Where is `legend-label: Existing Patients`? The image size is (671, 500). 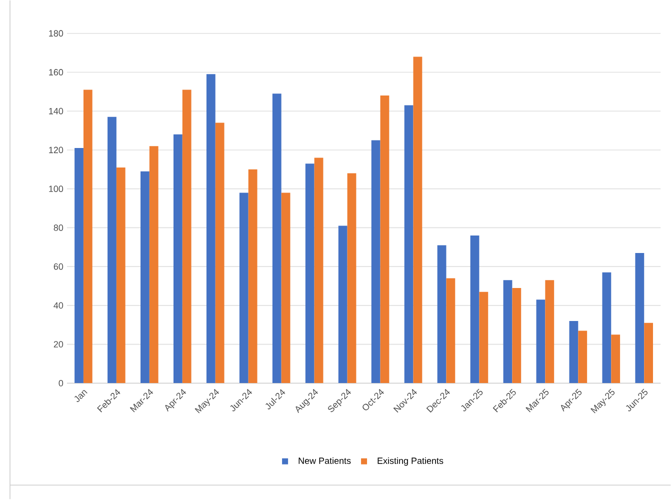
legend-label: Existing Patients is located at coordinates (411, 462).